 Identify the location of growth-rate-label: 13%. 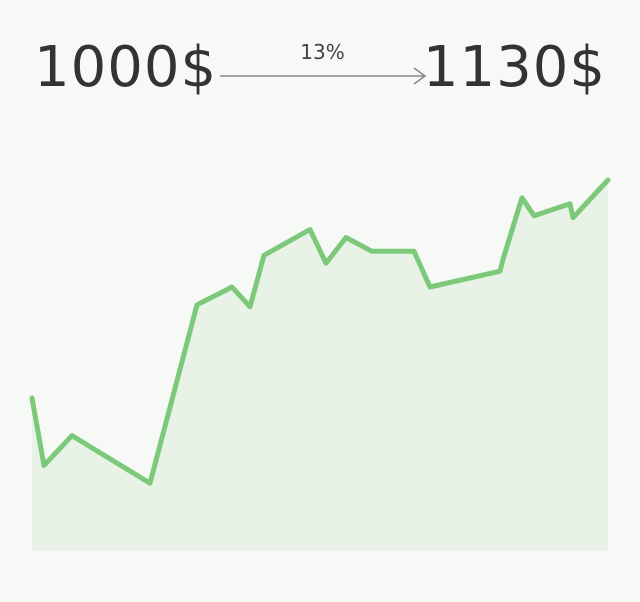
(322, 52).